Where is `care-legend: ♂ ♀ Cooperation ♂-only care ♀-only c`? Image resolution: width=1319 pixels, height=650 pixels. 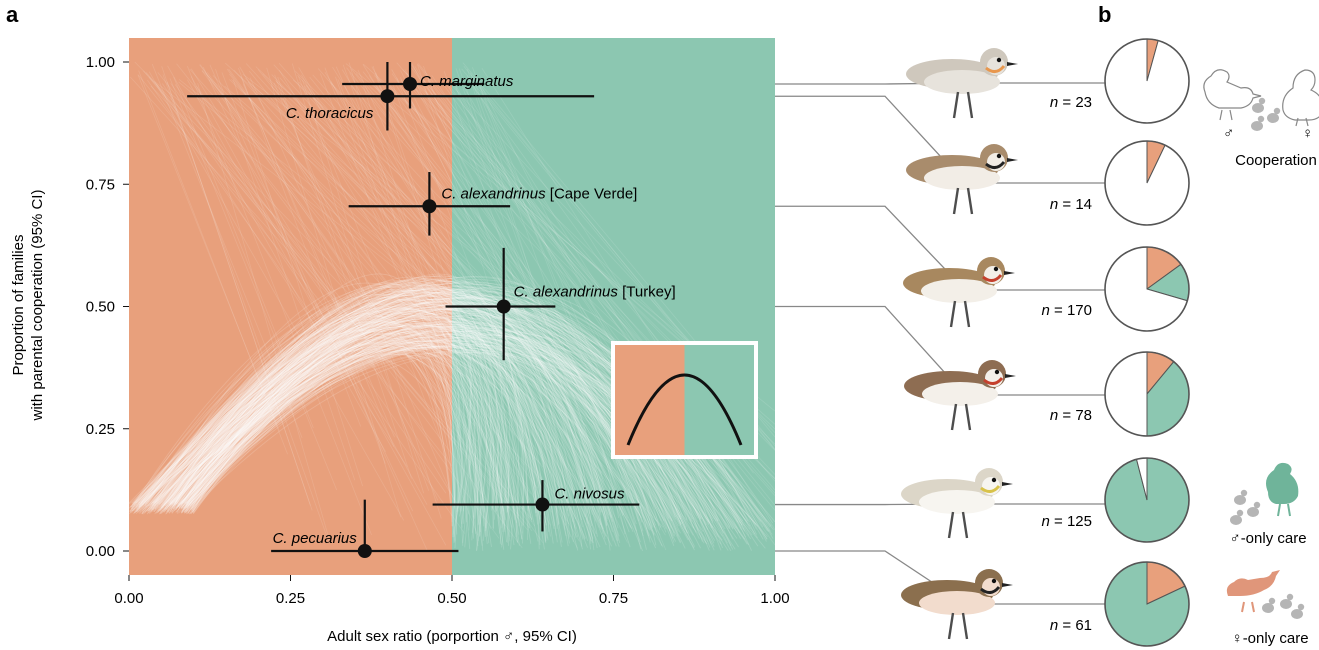 care-legend: ♂ ♀ Cooperation ♂-only care ♀-only c is located at coordinates (1261, 358).